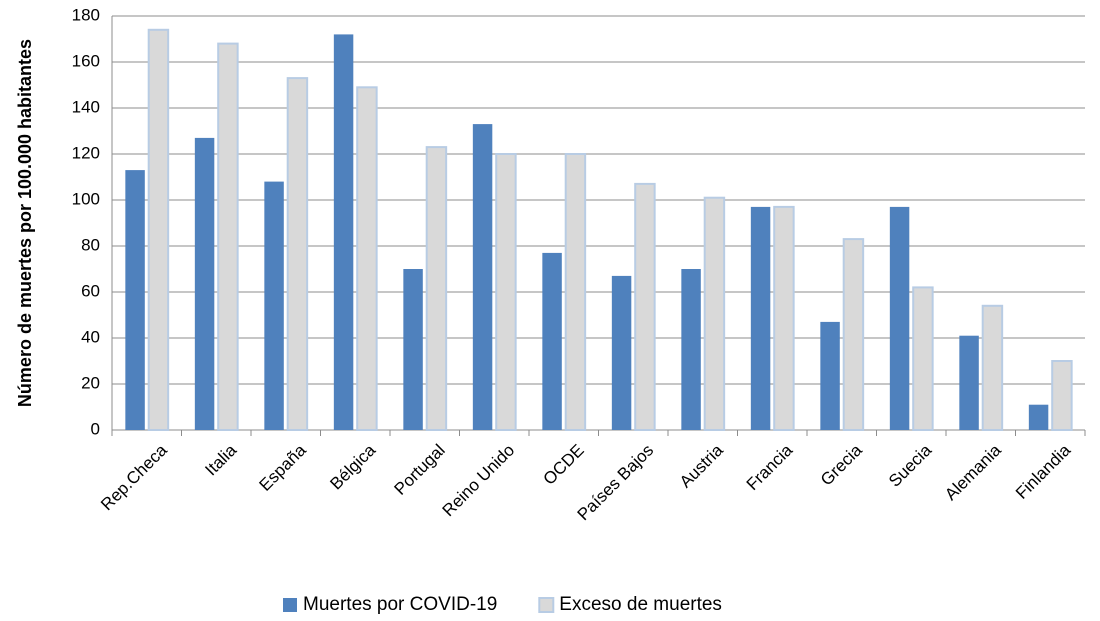 The image size is (1100, 621). Describe the element at coordinates (420, 470) in the screenshot. I see `x-tick-label: Portugal` at that location.